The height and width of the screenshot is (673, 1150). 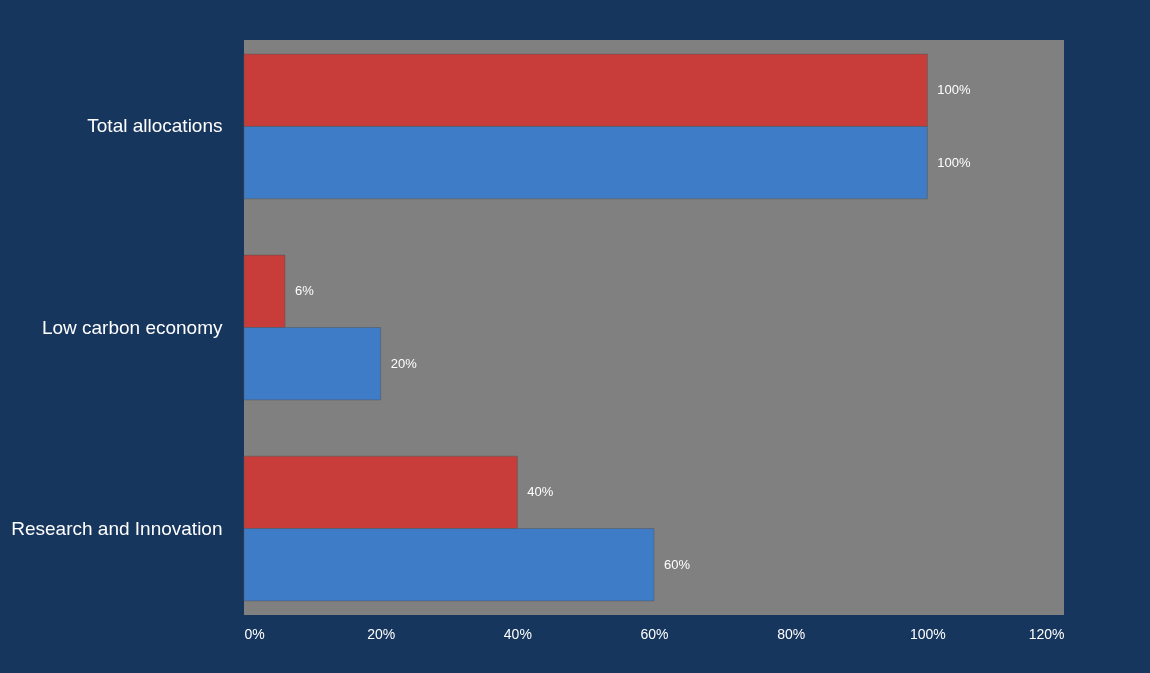 What do you see at coordinates (654, 633) in the screenshot?
I see `x-tick-label: 60%` at bounding box center [654, 633].